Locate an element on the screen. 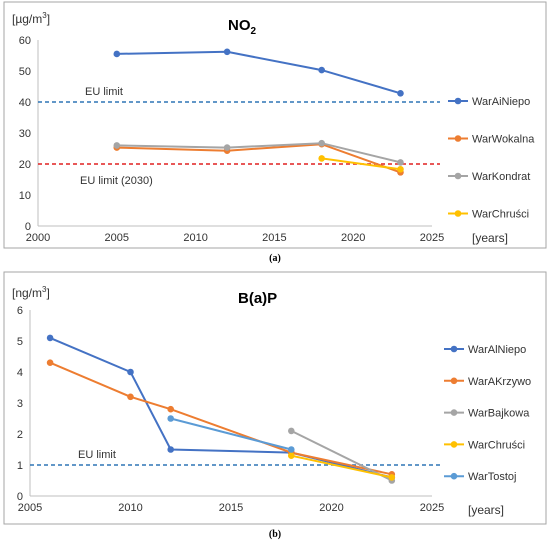 The height and width of the screenshot is (546, 550). chart-title-subscript: 2 is located at coordinates (254, 31).